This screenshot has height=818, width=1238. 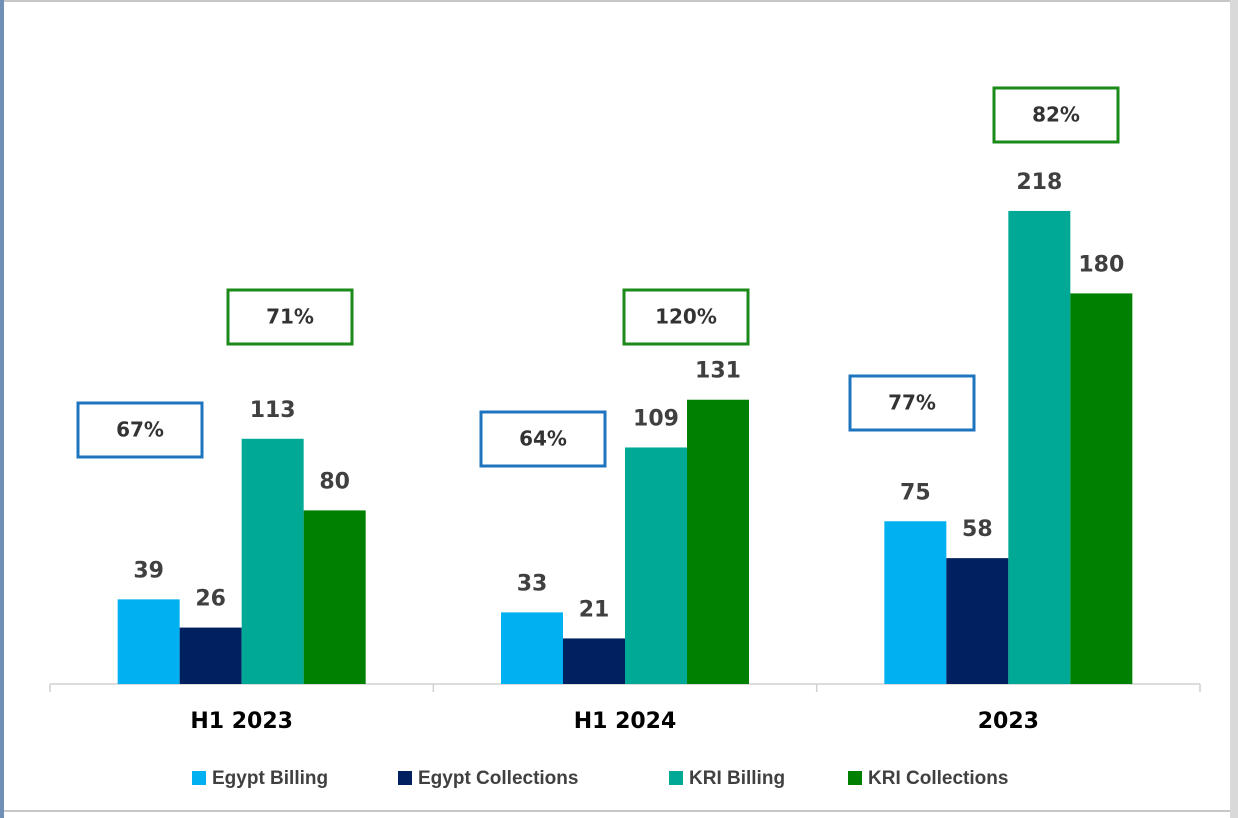 I want to click on x-tick-label: 2023, so click(x=1008, y=721).